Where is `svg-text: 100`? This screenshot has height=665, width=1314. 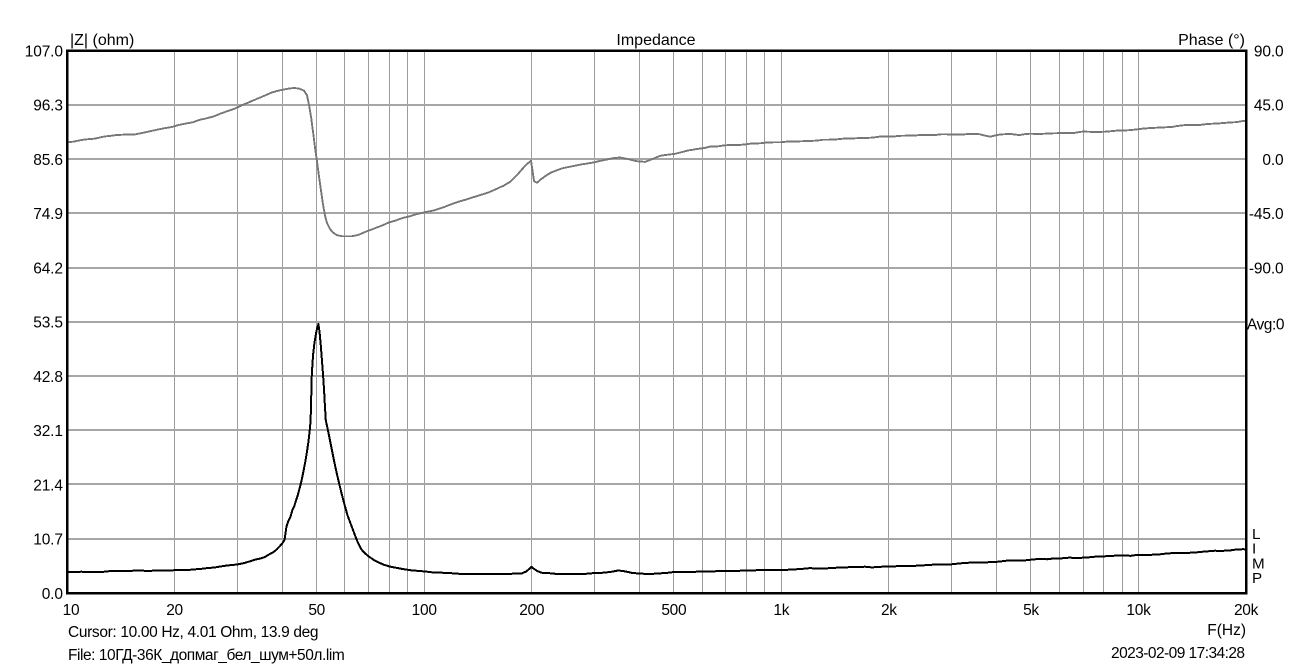
svg-text: 100 is located at coordinates (425, 610).